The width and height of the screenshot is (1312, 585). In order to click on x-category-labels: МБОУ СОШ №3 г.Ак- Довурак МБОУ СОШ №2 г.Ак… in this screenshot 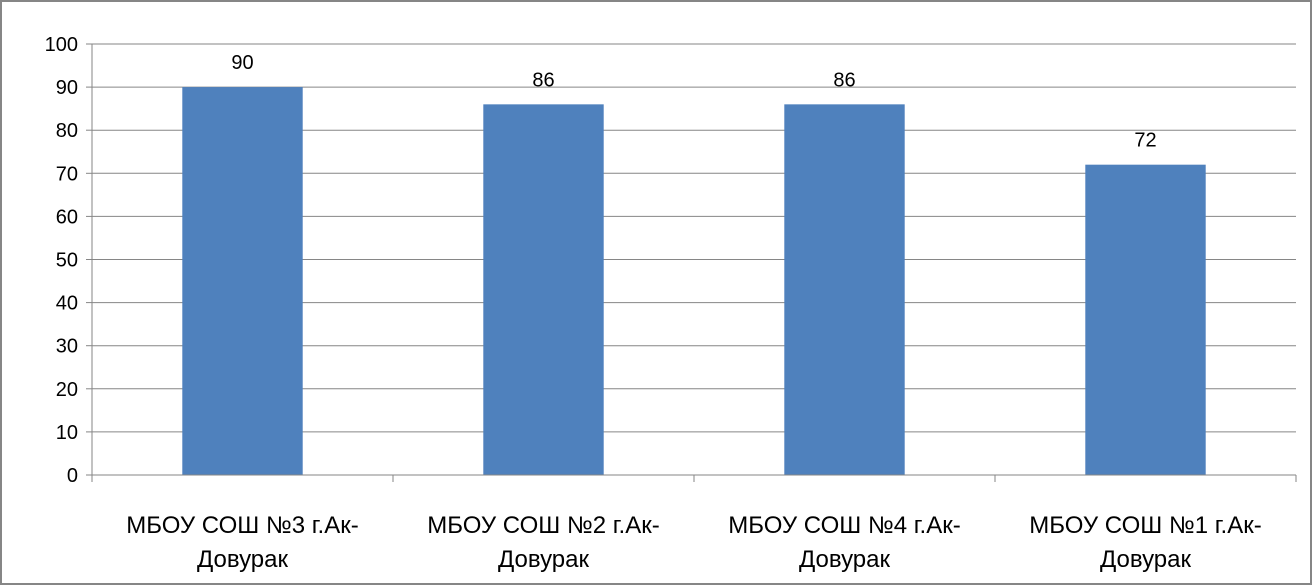, I will do `click(693, 542)`.